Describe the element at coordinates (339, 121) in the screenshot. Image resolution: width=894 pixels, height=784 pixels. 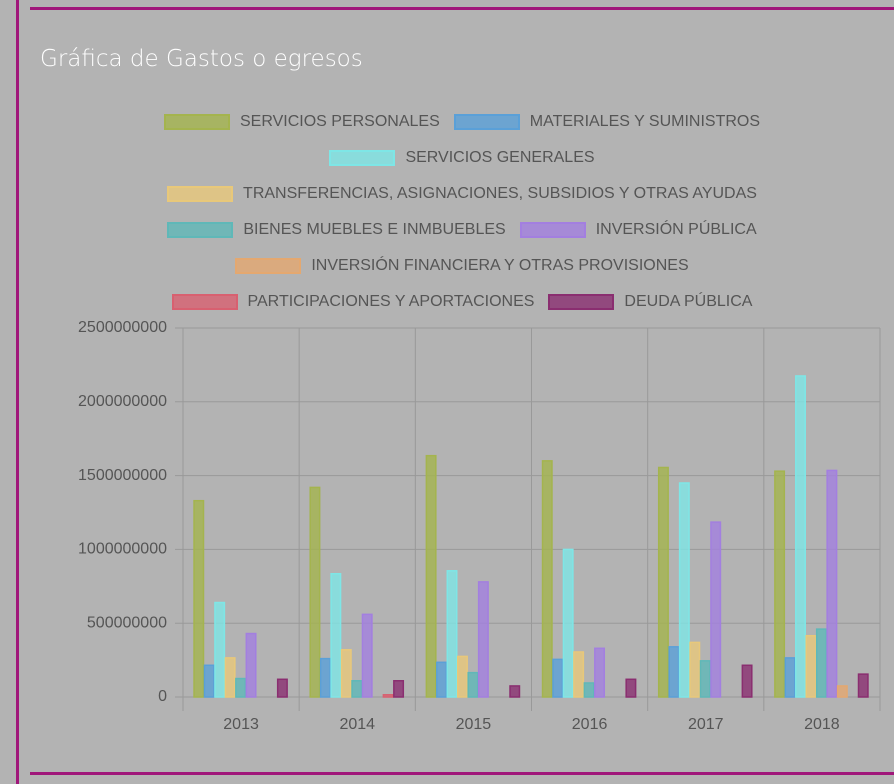
I see `legend-label: SERVICIOS PERSONALES` at that location.